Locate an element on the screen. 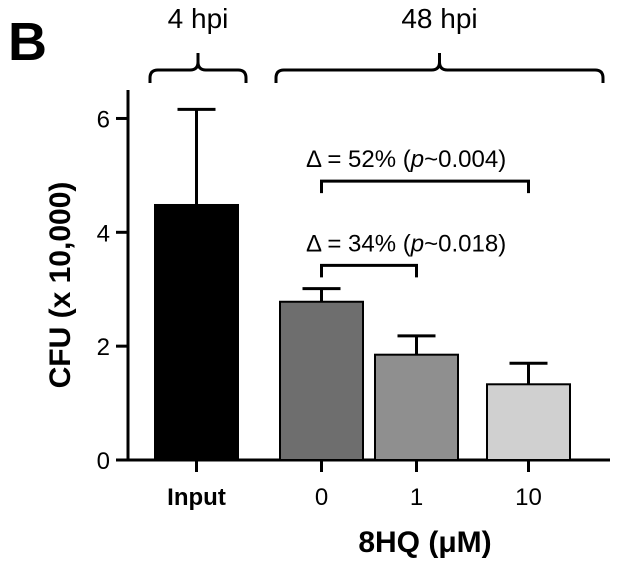 This screenshot has width=633, height=562. x-tick-label: 10 is located at coordinates (528, 497).